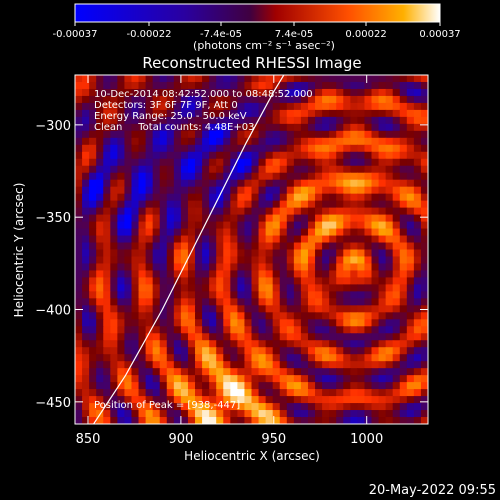  What do you see at coordinates (366, 439) in the screenshot?
I see `x-tick-label: 1000` at bounding box center [366, 439].